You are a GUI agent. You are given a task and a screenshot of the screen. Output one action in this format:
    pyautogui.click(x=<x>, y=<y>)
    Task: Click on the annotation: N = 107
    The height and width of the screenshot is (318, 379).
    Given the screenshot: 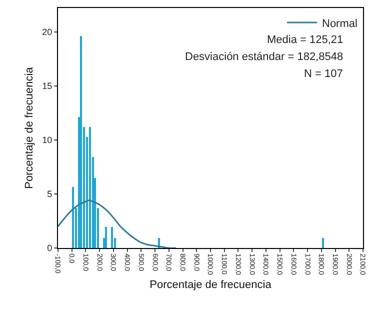 What is the action you would take?
    pyautogui.click(x=323, y=74)
    